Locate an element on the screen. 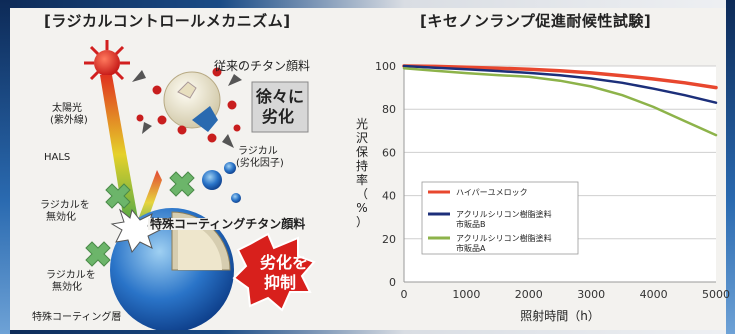 This screenshot has width=735, height=334. y-tick-label: 40 is located at coordinates (389, 196).